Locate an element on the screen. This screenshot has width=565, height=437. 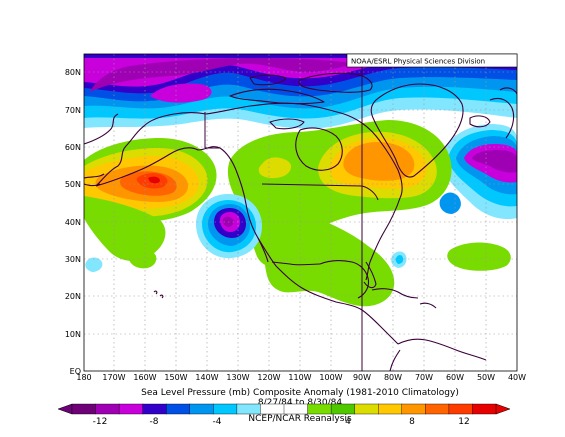
latitude-labels: 80N 70N 60N 50N 40N 30N 20N 10N EQ is located at coordinates (73, 222).